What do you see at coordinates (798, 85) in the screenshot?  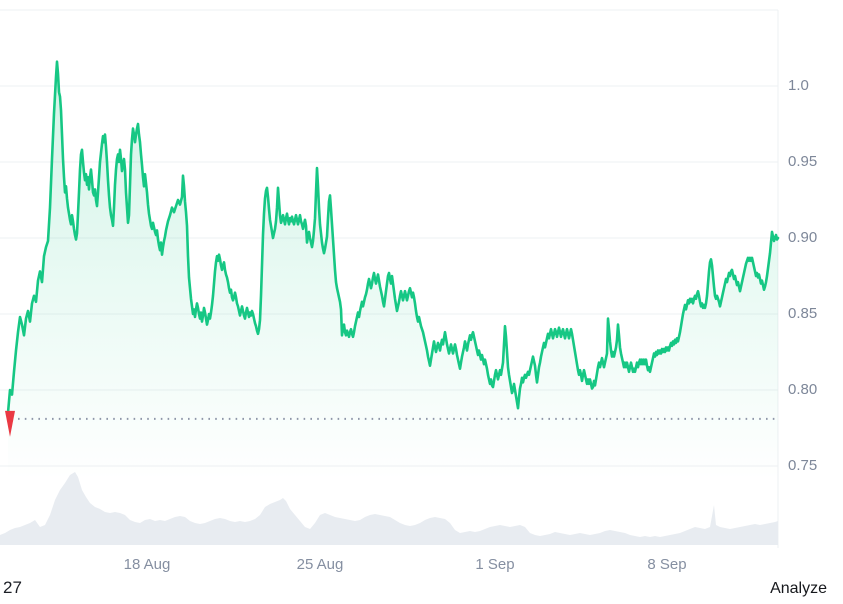 I see `y-axis-label: 1.0` at bounding box center [798, 85].